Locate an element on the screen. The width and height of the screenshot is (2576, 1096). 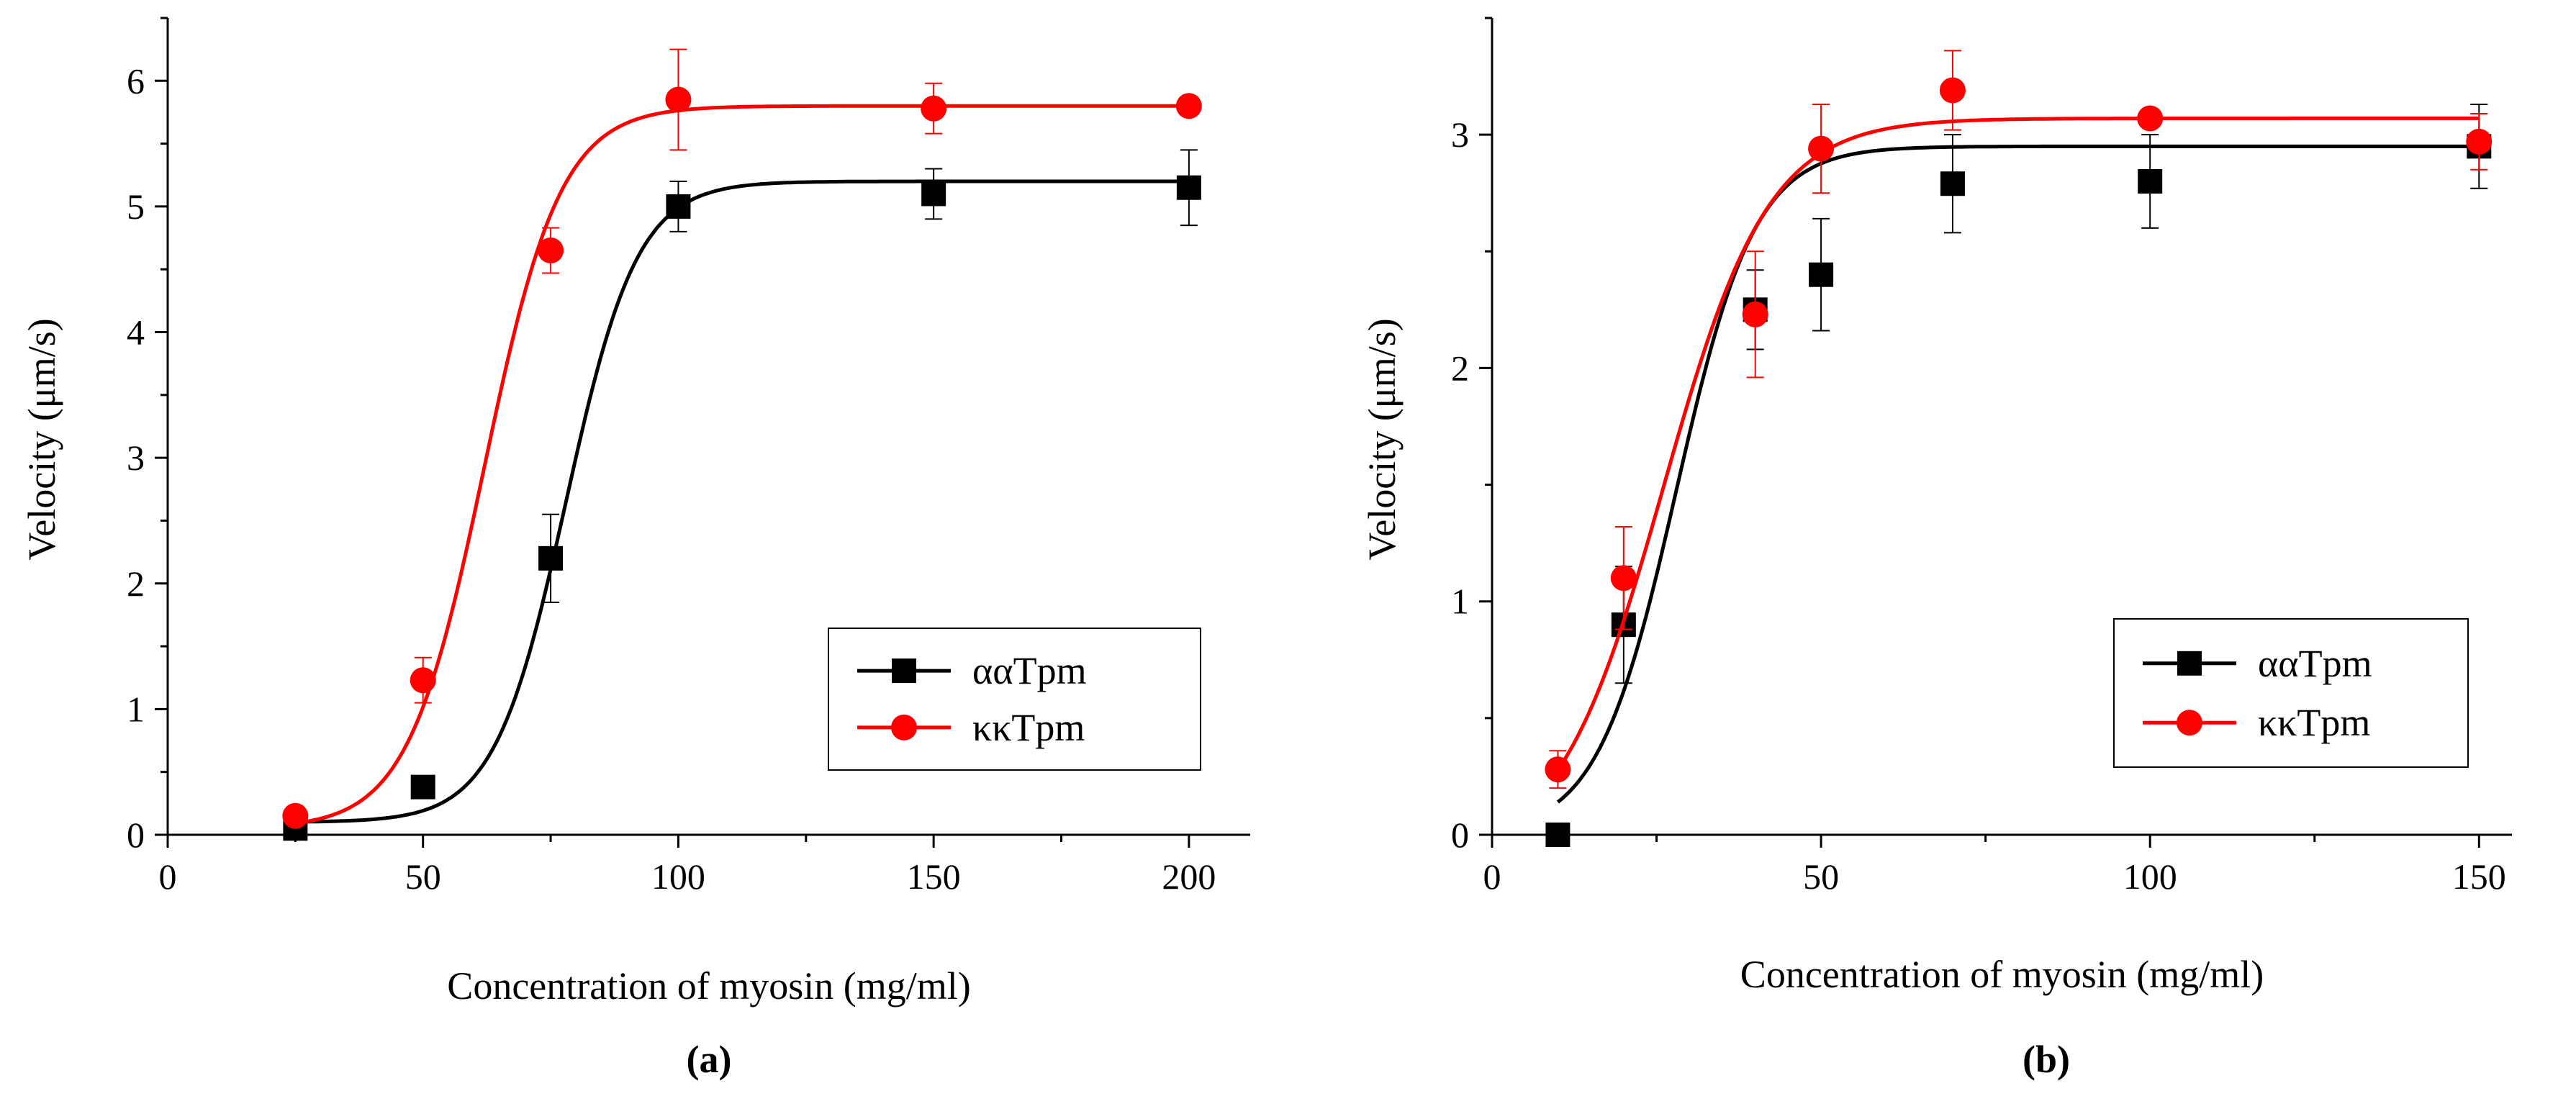
panel-a-legend-box is located at coordinates (1014, 699).